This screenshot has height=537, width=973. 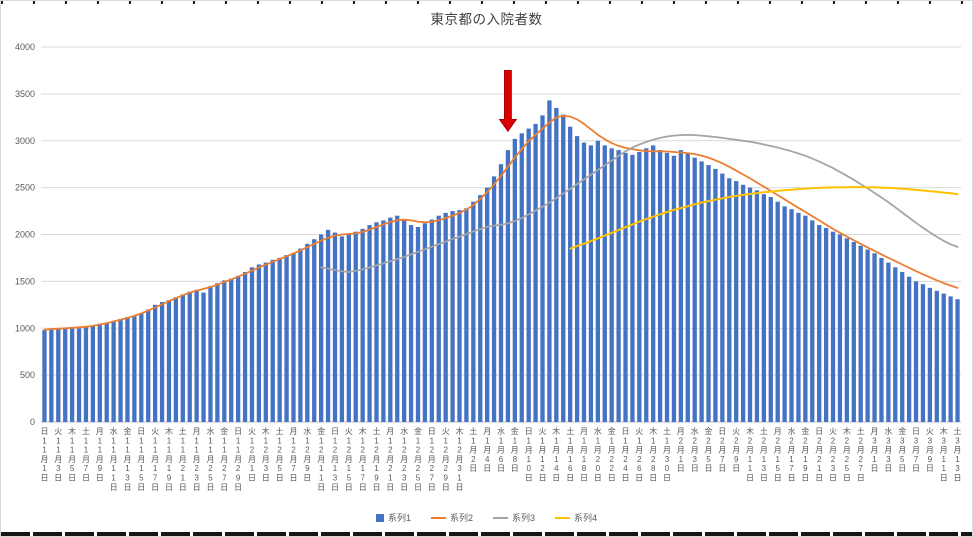 I want to click on series2-line-swatch-icon, so click(x=438, y=517).